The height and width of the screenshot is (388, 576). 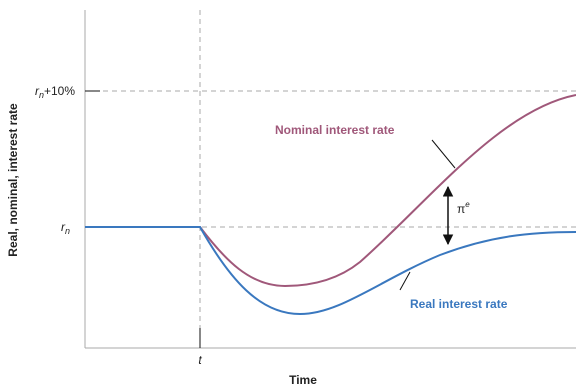 I want to click on y-axis-label: Real, nominal, interest rate, so click(x=13, y=180).